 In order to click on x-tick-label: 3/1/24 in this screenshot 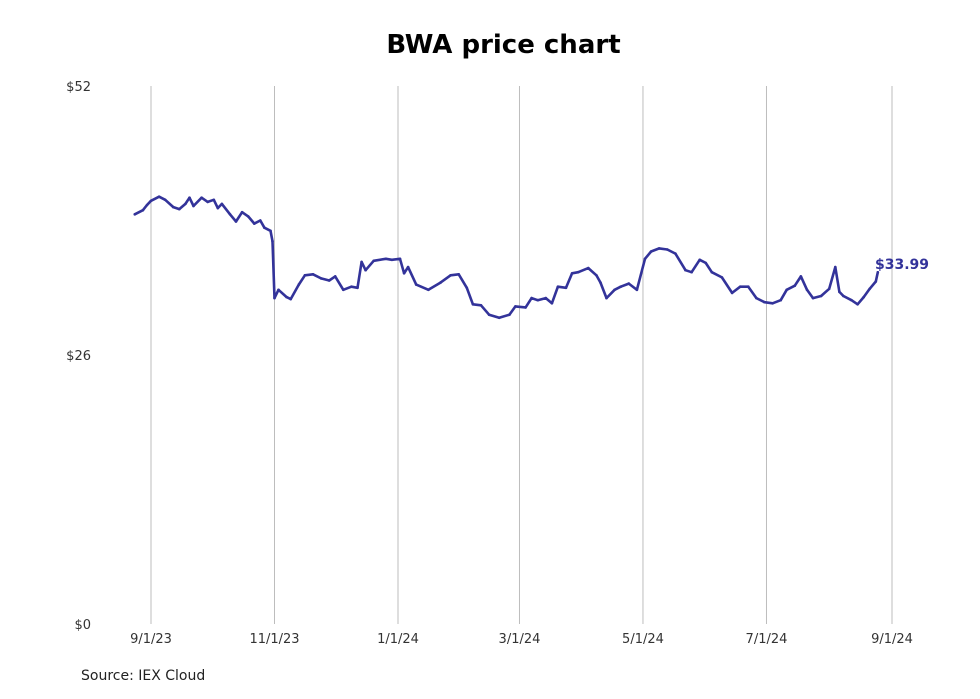, I will do `click(520, 639)`.